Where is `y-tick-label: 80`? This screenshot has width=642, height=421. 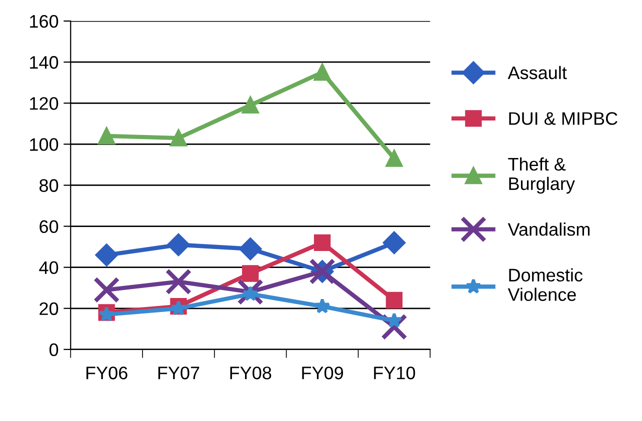 y-tick-label: 80 is located at coordinates (49, 185).